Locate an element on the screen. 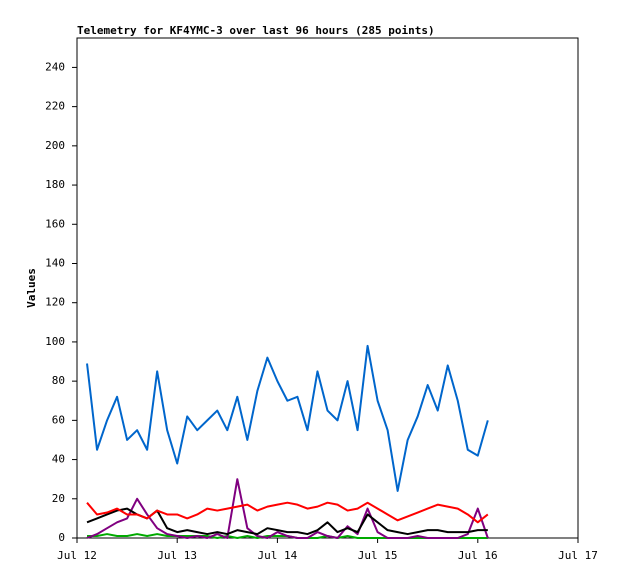  y-tick-label: 140 is located at coordinates (55, 262).